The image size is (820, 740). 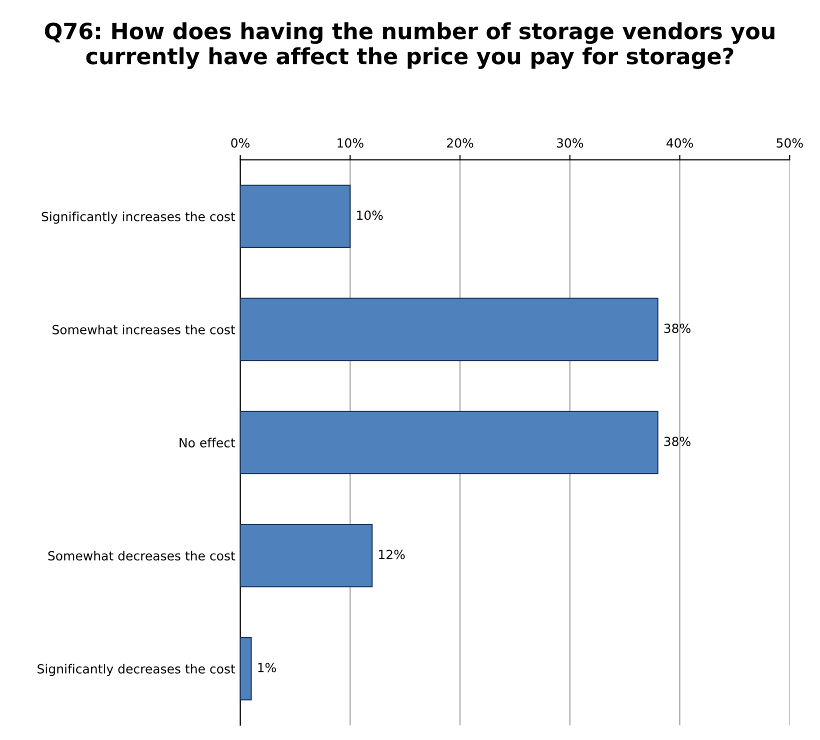 I want to click on y-tick-label: Significantly decreases the cost, so click(x=137, y=670).